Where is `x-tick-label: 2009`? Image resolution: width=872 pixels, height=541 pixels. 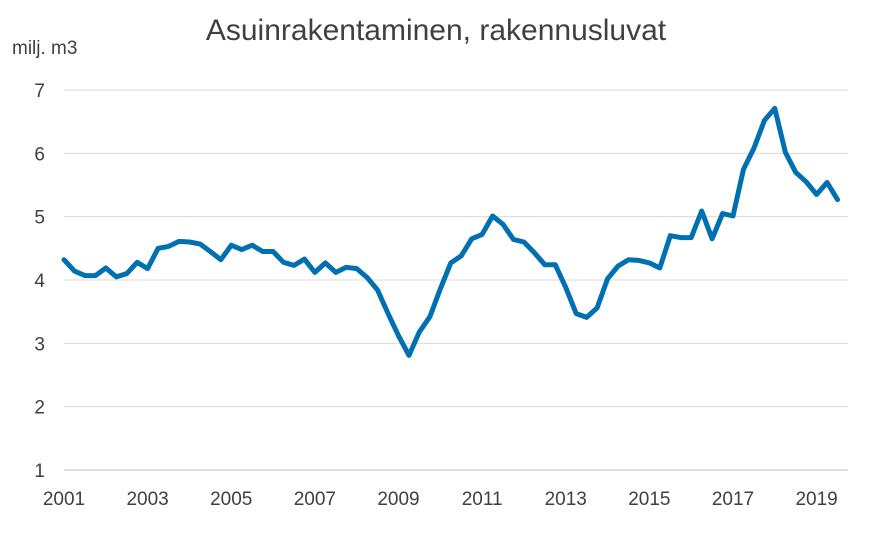
x-tick-label: 2009 is located at coordinates (398, 499).